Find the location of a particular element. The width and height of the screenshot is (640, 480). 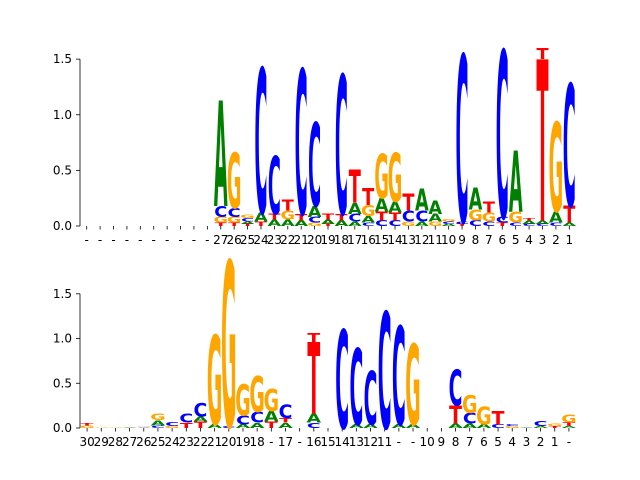

y-tick-label: 1.5 is located at coordinates (62, 59).